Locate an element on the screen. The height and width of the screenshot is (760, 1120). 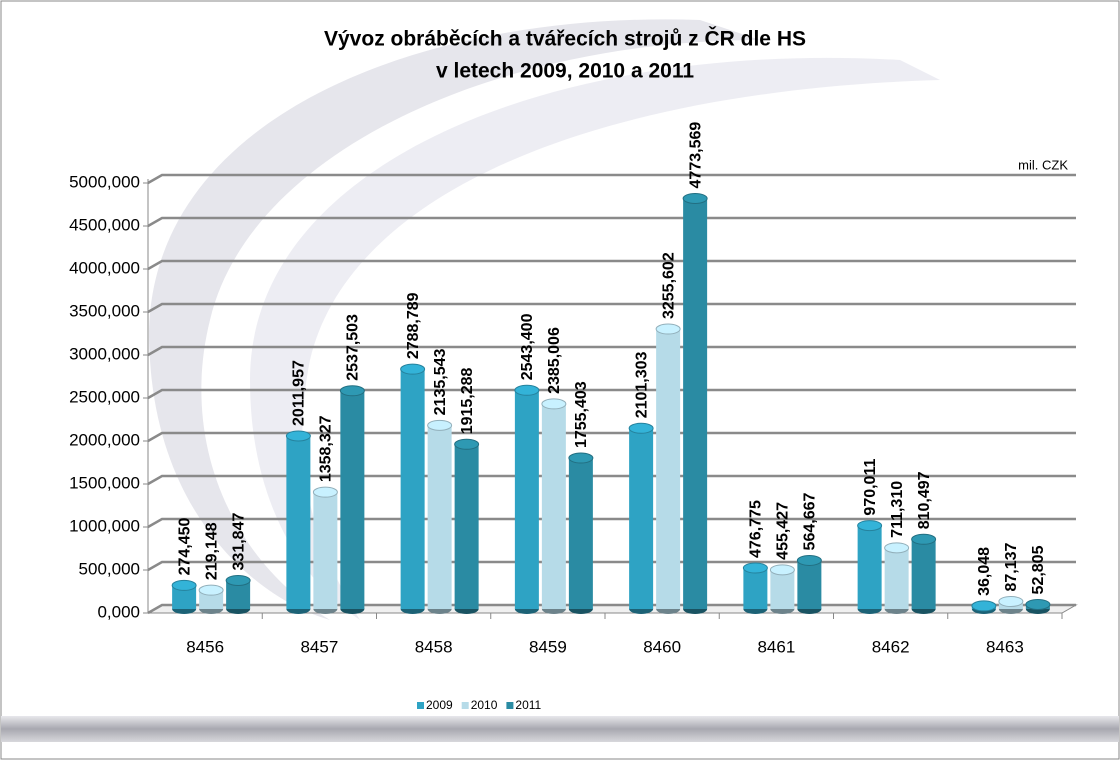
value-label: 1358,327 is located at coordinates (326, 448).